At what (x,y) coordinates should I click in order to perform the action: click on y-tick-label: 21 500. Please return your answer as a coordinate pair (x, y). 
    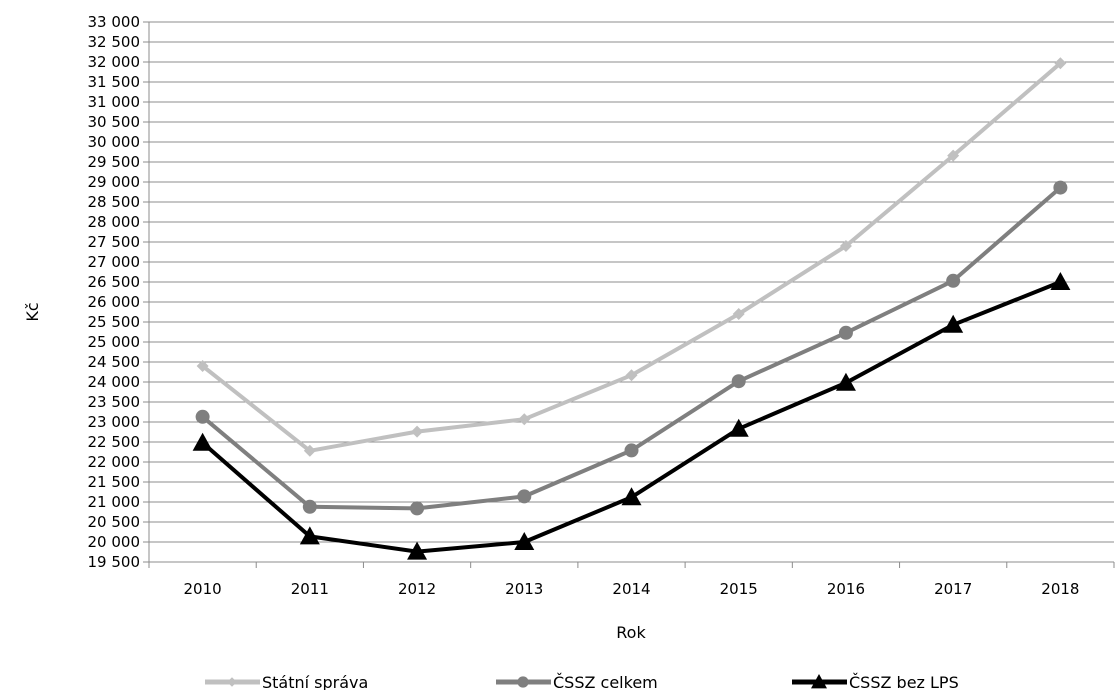
    Looking at the image, I should click on (114, 482).